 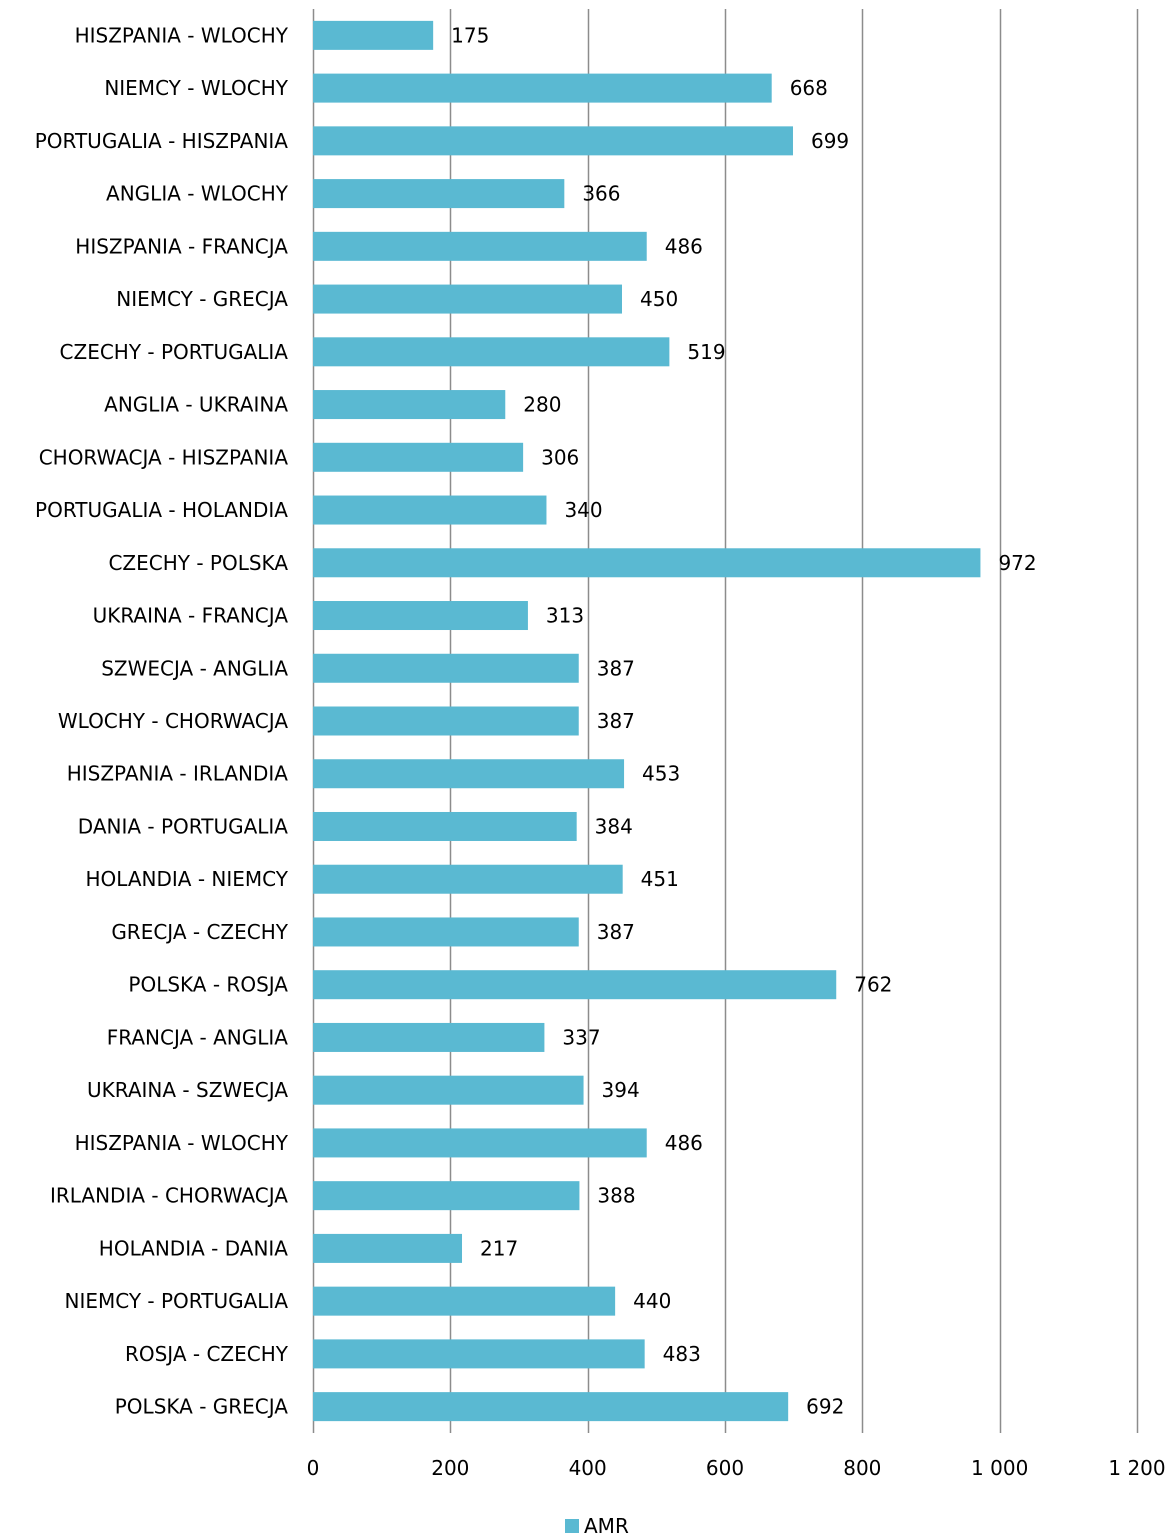 I want to click on legend-swatch-amr, so click(x=572, y=1526).